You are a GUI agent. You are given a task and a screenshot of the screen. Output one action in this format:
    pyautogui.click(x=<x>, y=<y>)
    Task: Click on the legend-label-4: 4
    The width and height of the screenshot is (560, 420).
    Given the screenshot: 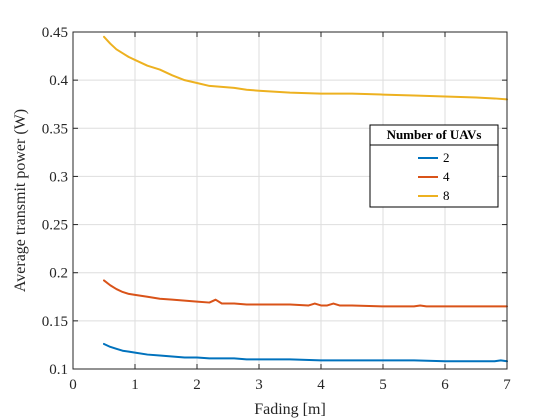 What is the action you would take?
    pyautogui.click(x=446, y=176)
    